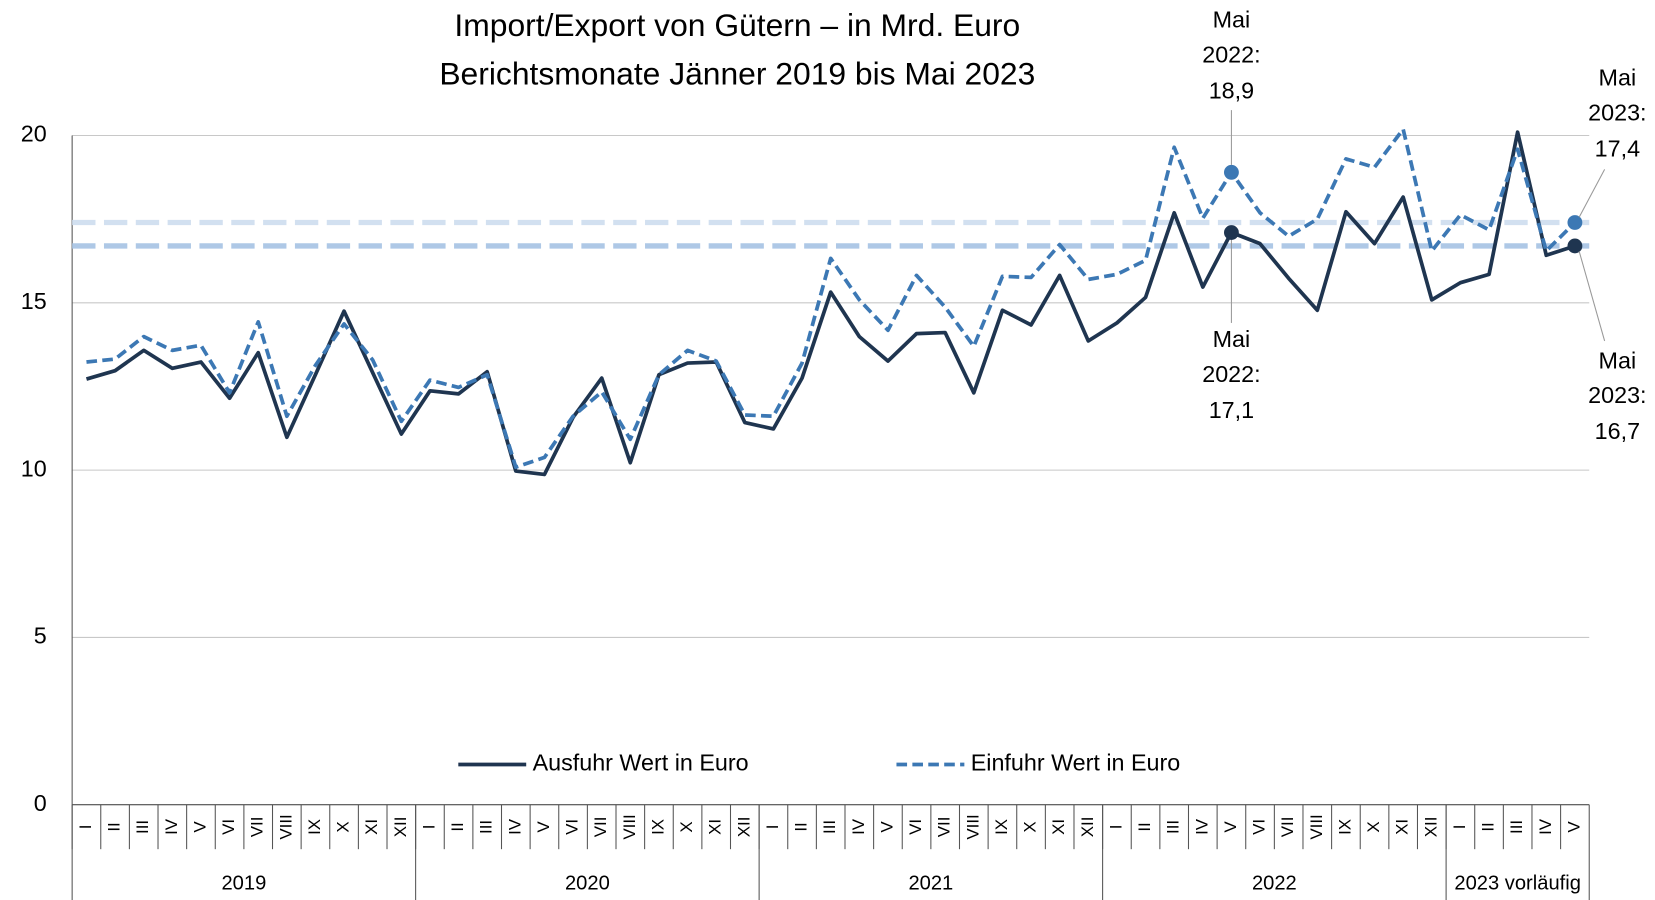  Describe the element at coordinates (930, 883) in the screenshot. I see `year-label: 2021` at that location.